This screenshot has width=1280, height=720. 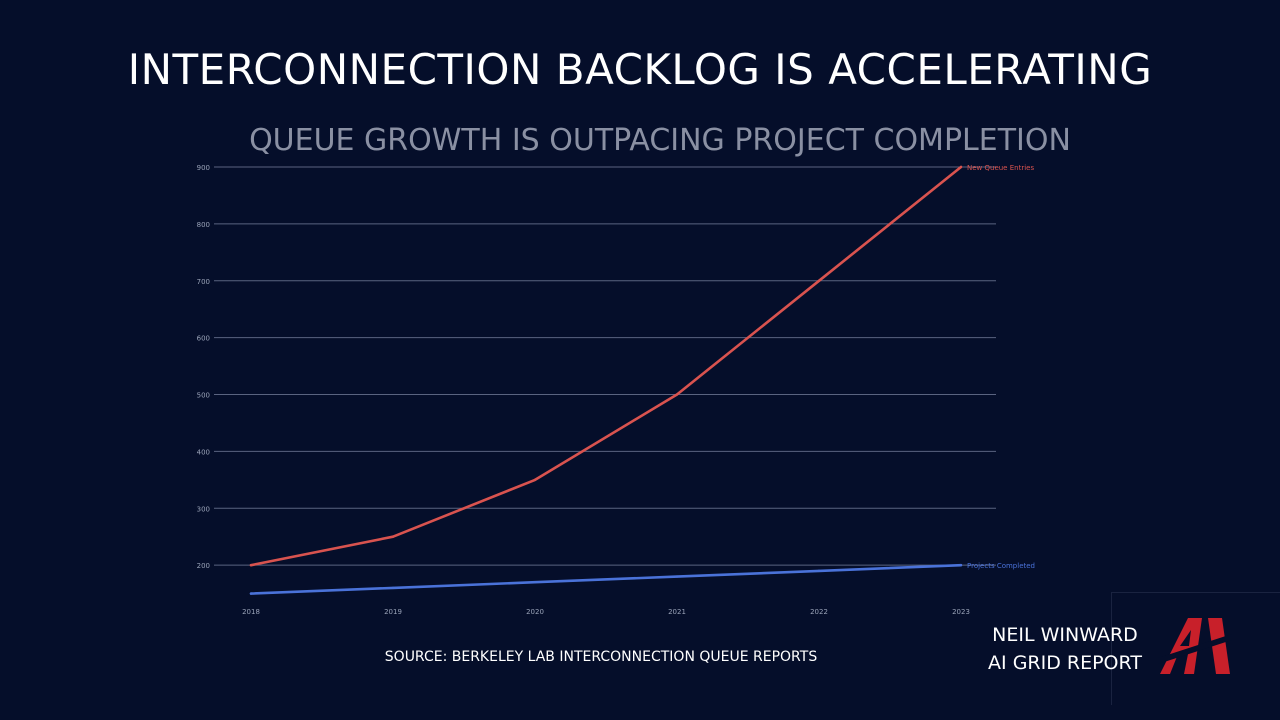 I want to click on y-tick-label: 700, so click(x=203, y=282).